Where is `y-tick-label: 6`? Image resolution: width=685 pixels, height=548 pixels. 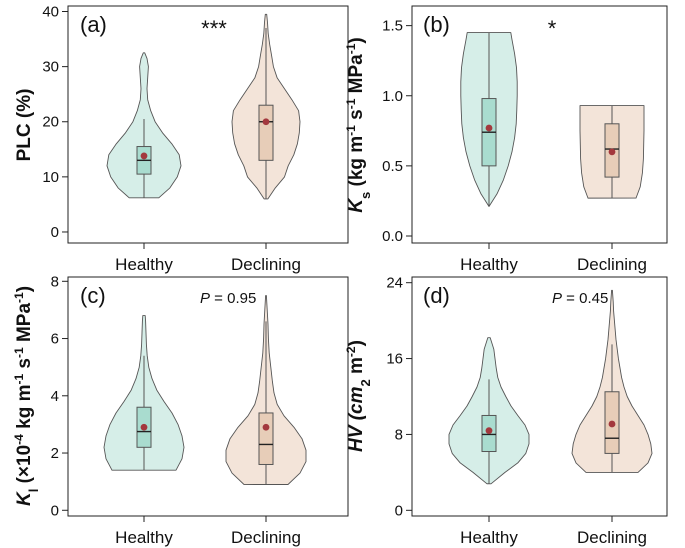
y-tick-label: 6 is located at coordinates (55, 339).